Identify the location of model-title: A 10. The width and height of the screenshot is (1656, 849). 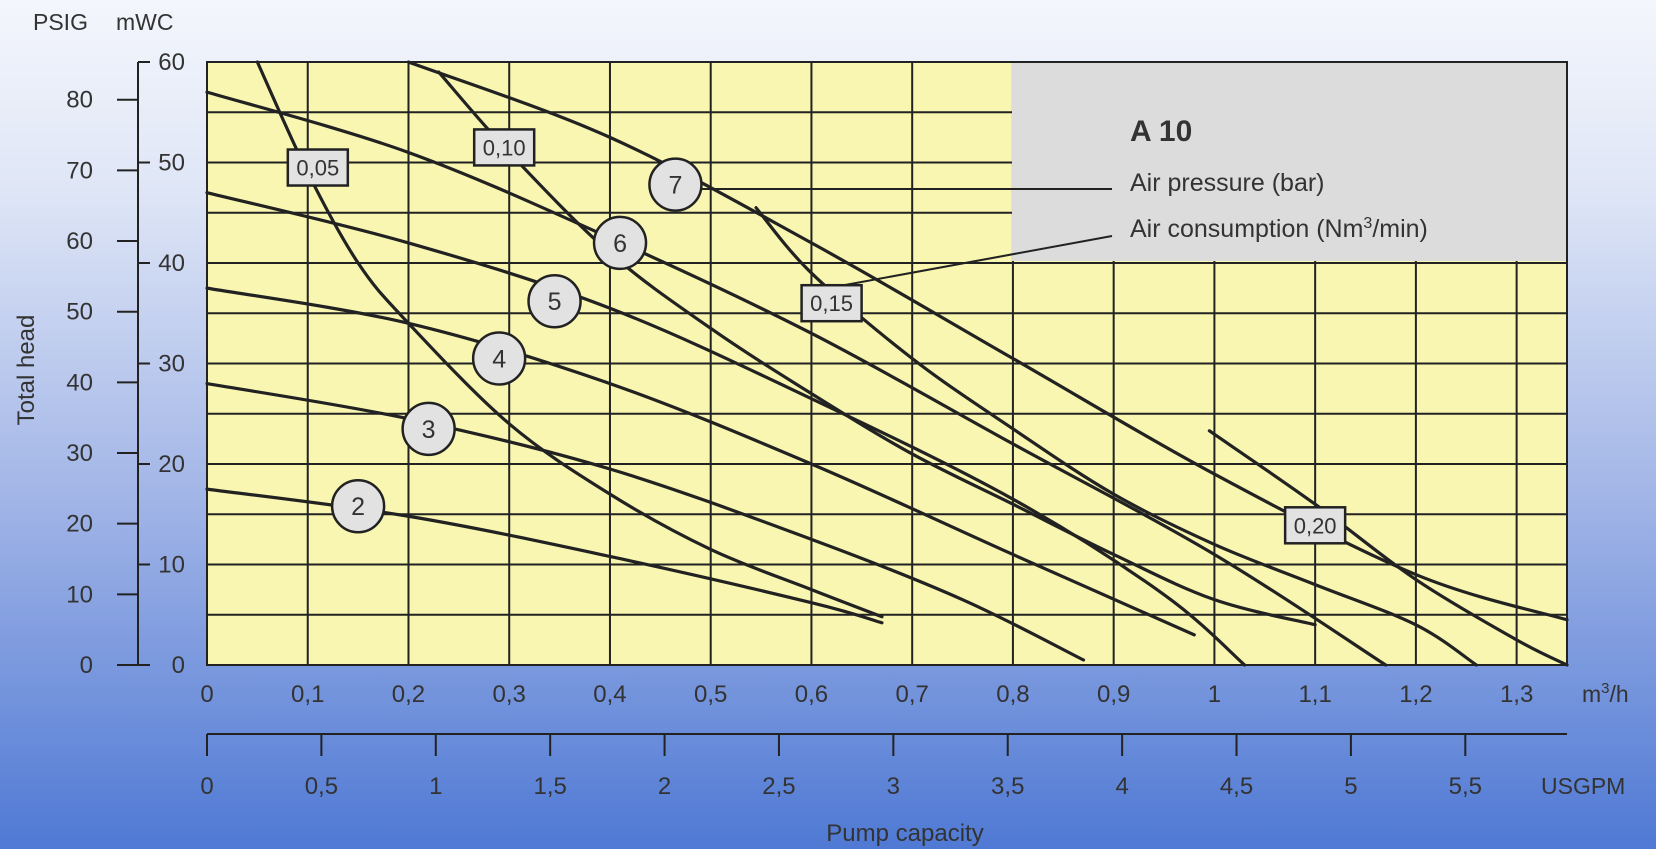
(1161, 131).